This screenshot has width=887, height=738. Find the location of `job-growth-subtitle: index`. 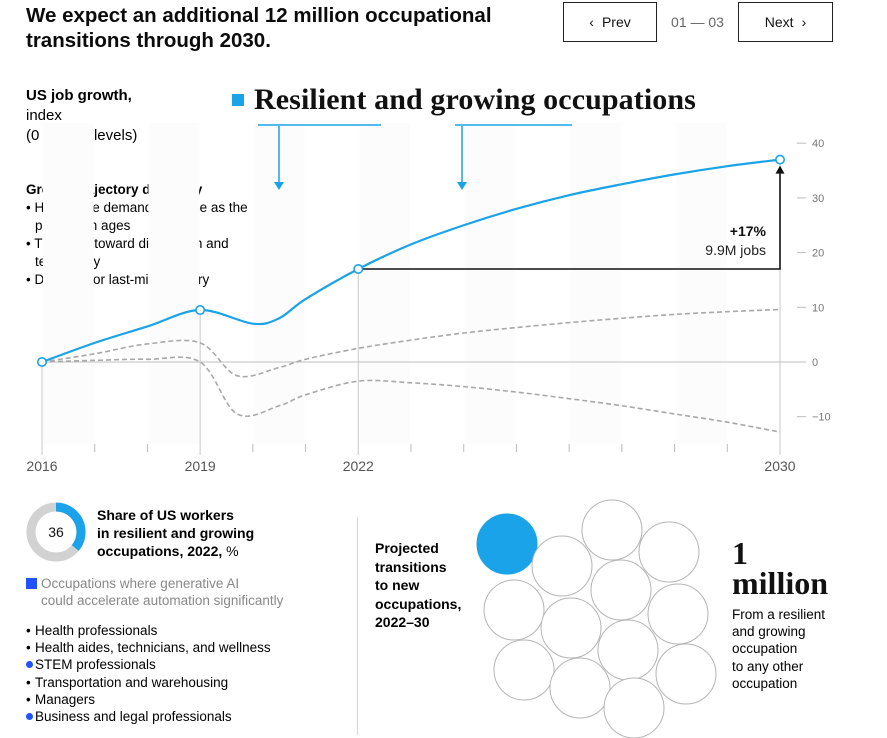

job-growth-subtitle: index is located at coordinates (44, 115).